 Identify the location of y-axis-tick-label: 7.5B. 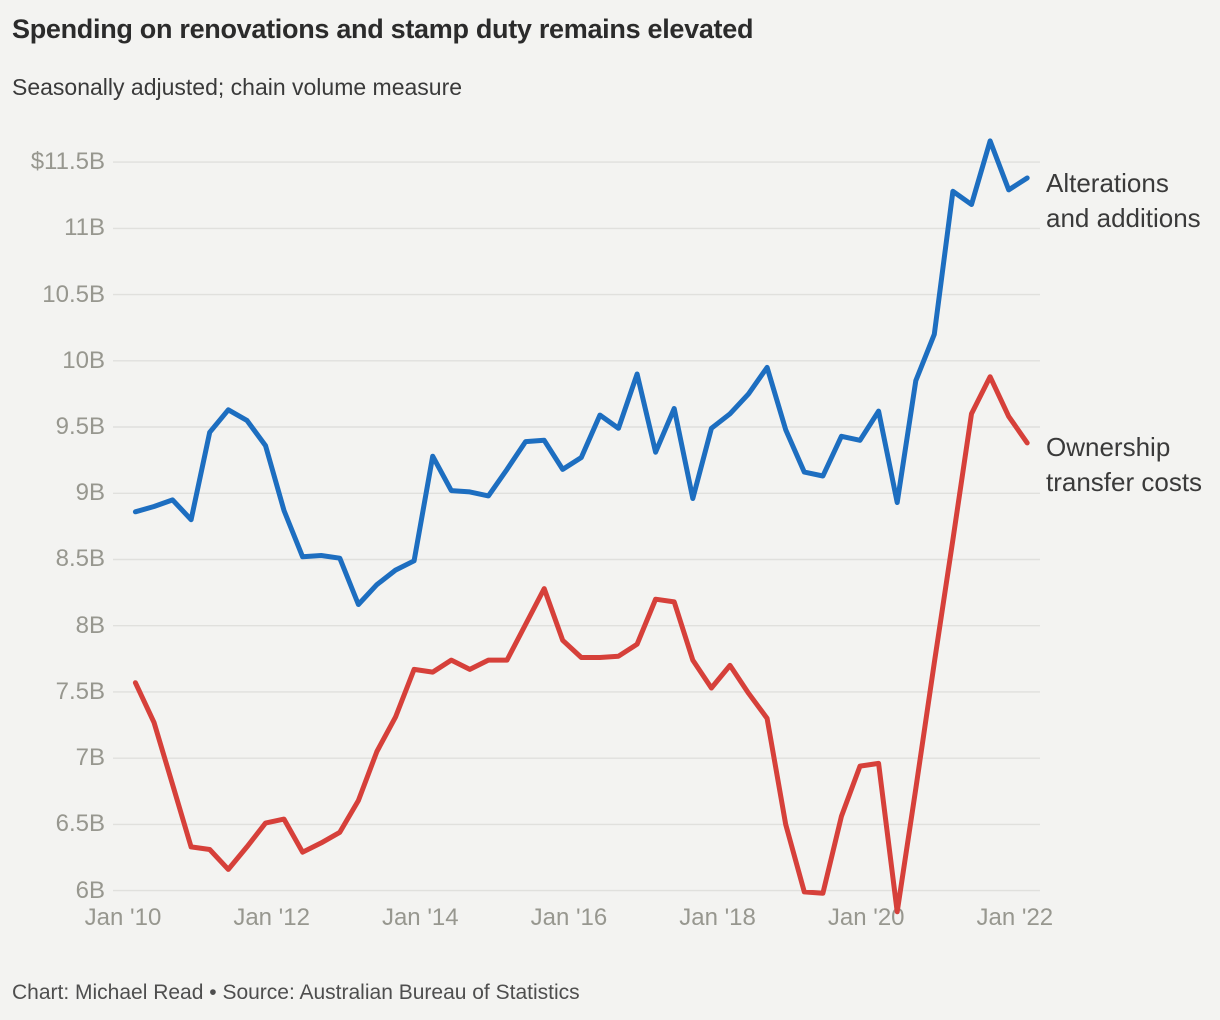
(80, 691).